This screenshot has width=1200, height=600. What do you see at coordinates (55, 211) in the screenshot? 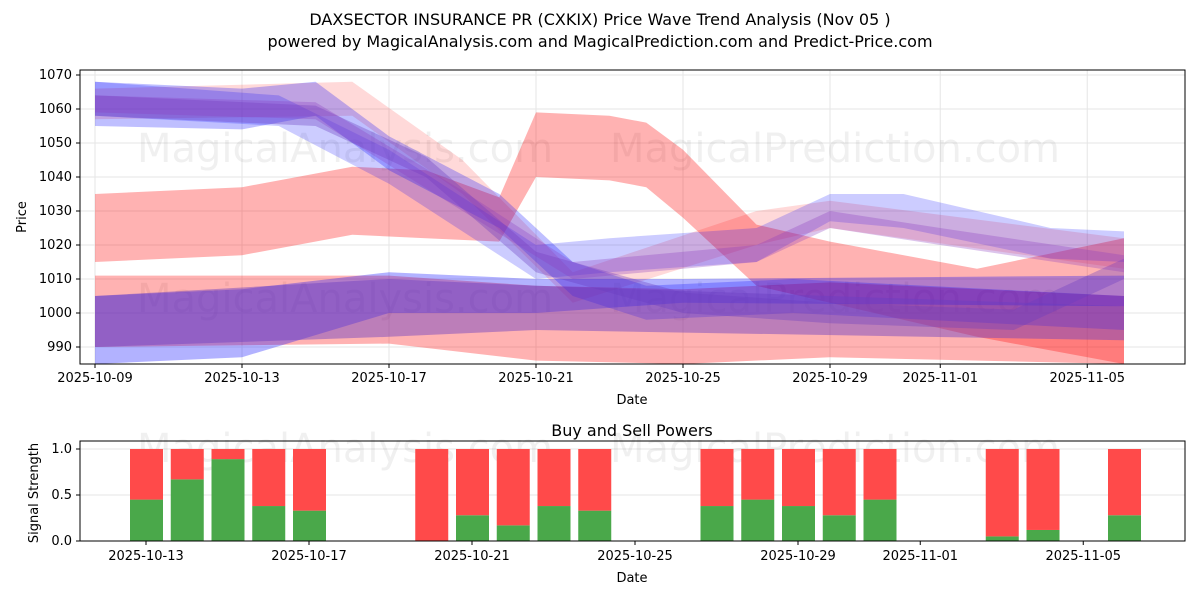
I see `y-tick-label: 1030` at bounding box center [55, 211].